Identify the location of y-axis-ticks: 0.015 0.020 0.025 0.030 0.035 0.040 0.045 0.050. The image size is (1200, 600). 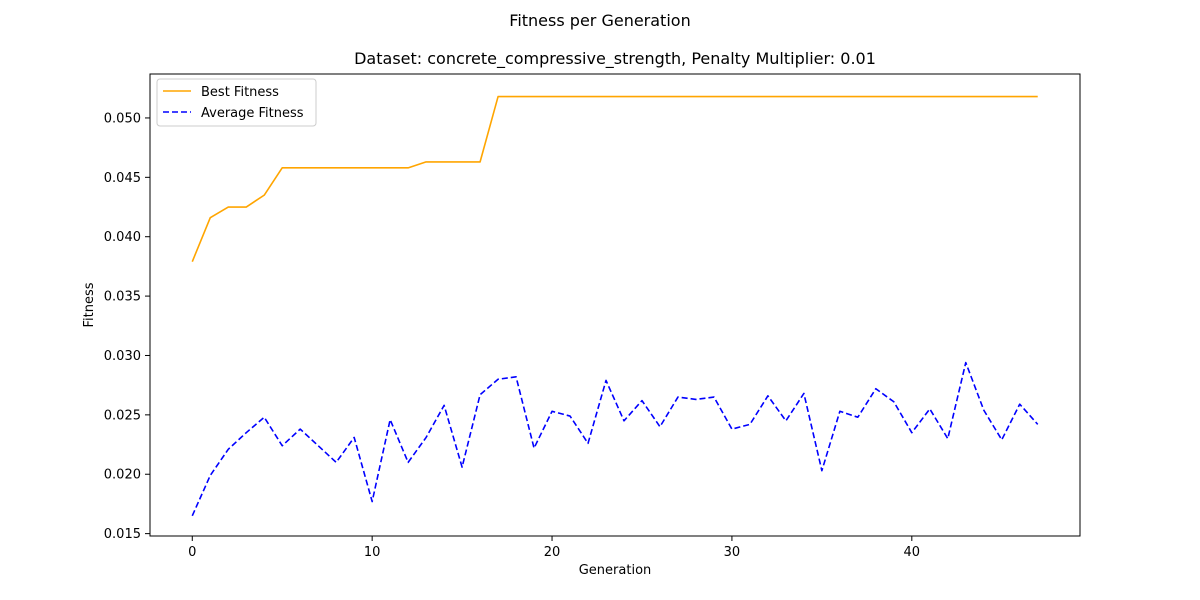
(127, 326).